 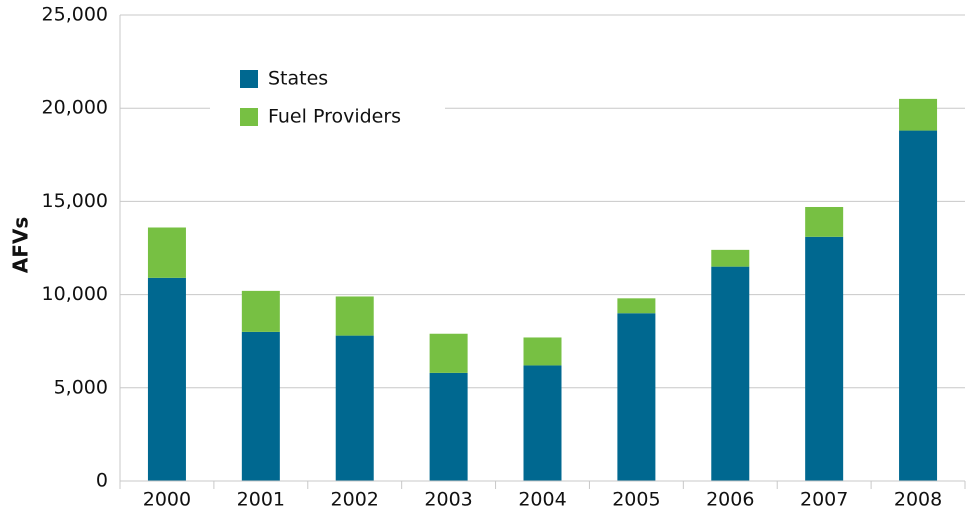 What do you see at coordinates (102, 481) in the screenshot?
I see `y-tick-label: 0` at bounding box center [102, 481].